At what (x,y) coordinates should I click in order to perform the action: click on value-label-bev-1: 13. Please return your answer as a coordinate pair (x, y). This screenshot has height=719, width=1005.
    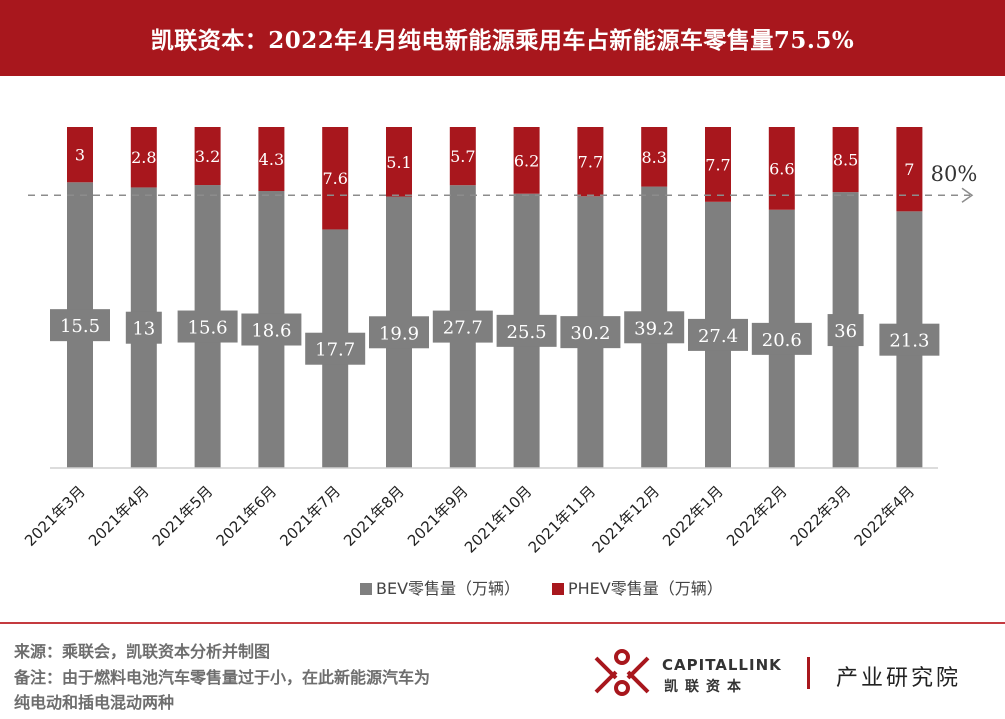
    Looking at the image, I should click on (143, 329).